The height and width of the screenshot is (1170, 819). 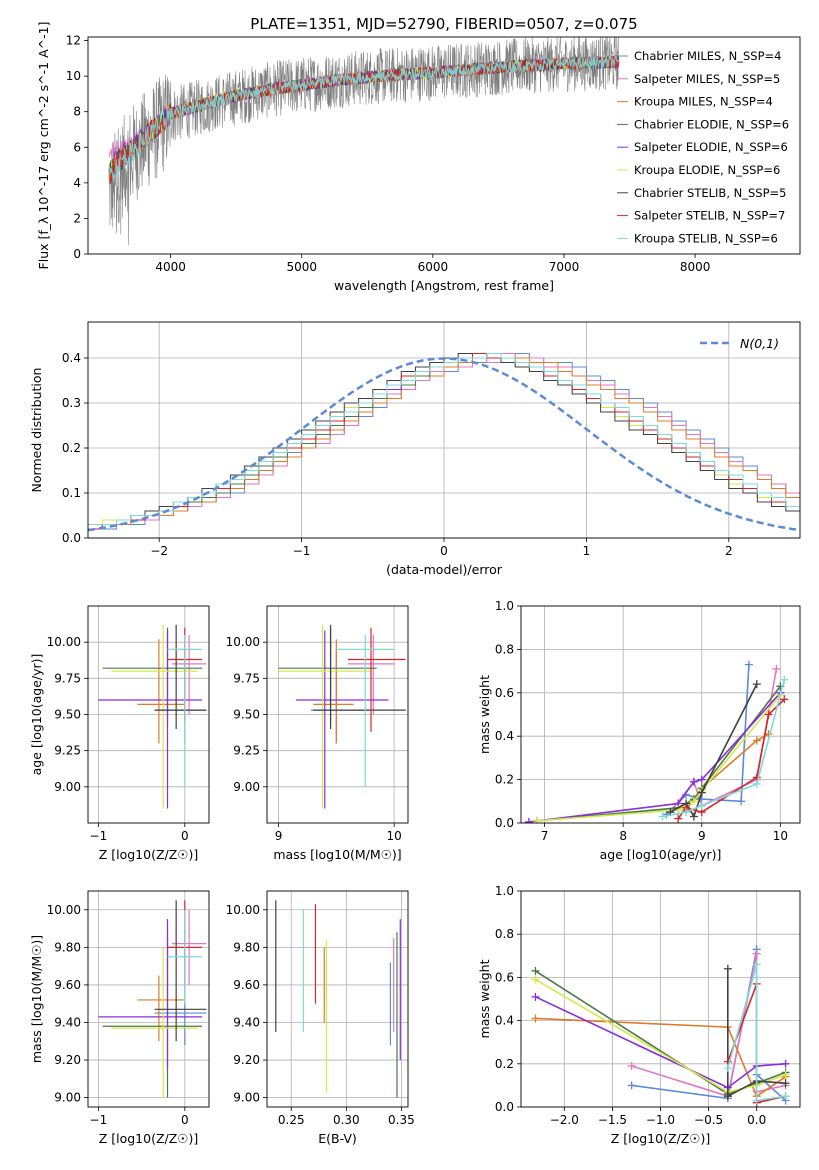 What do you see at coordinates (707, 170) in the screenshot?
I see `legend-label: Kroupa ELODIE, N_SSP=6` at bounding box center [707, 170].